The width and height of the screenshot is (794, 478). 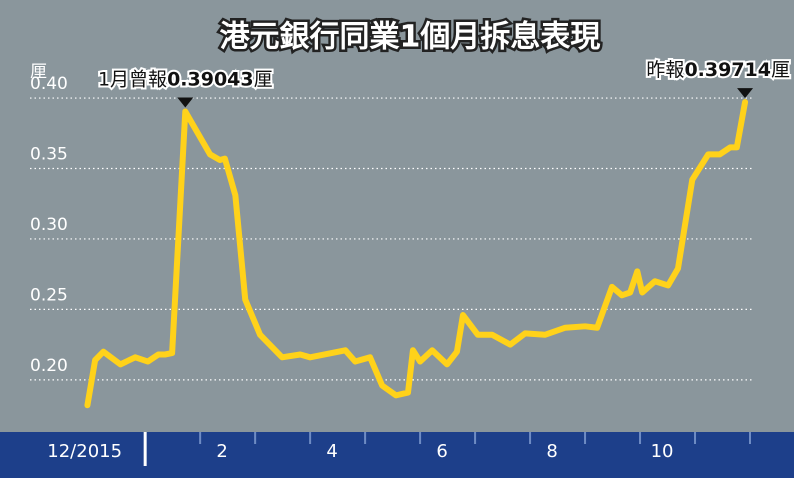 I want to click on y-tick-label: 0.25, so click(x=49, y=295).